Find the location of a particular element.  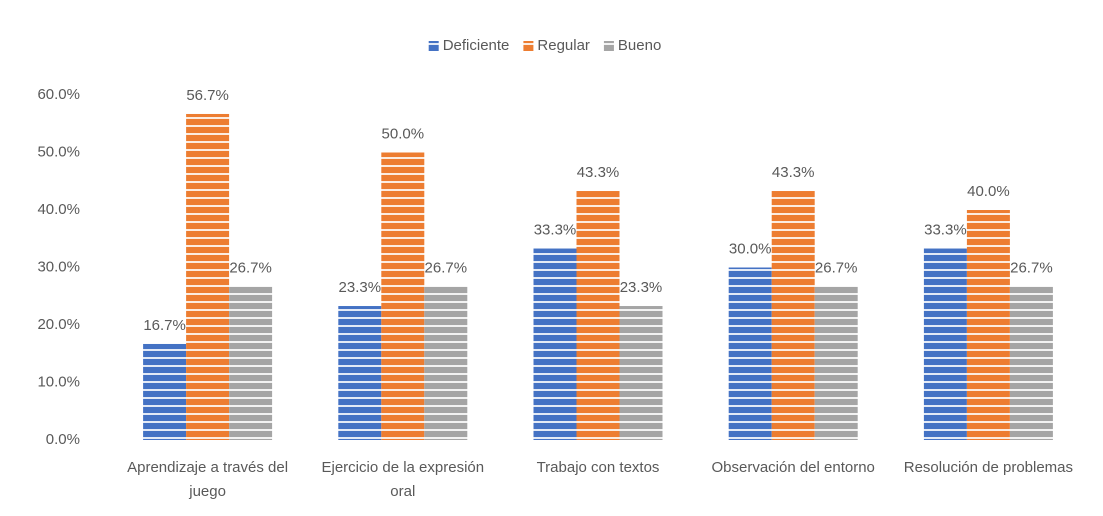

y-tick-label: 20.0% is located at coordinates (58, 324).